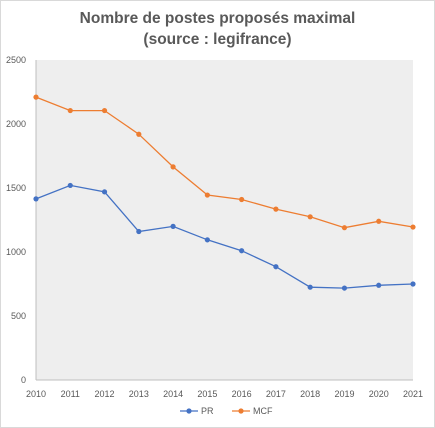 This screenshot has height=428, width=435. Describe the element at coordinates (207, 394) in the screenshot. I see `x-tick-label: 2015` at that location.